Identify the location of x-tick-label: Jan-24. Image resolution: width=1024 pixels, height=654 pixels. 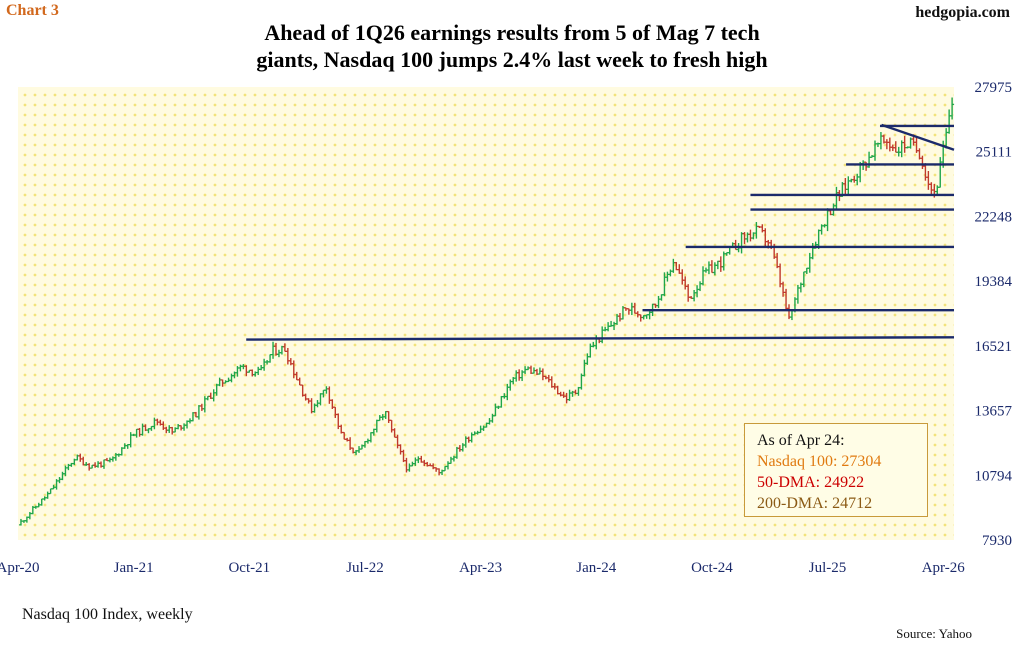
(596, 568).